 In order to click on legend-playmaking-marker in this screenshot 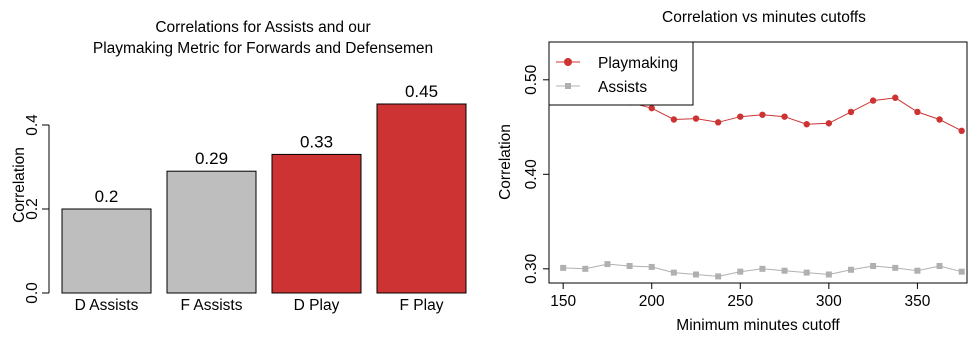, I will do `click(568, 62)`.